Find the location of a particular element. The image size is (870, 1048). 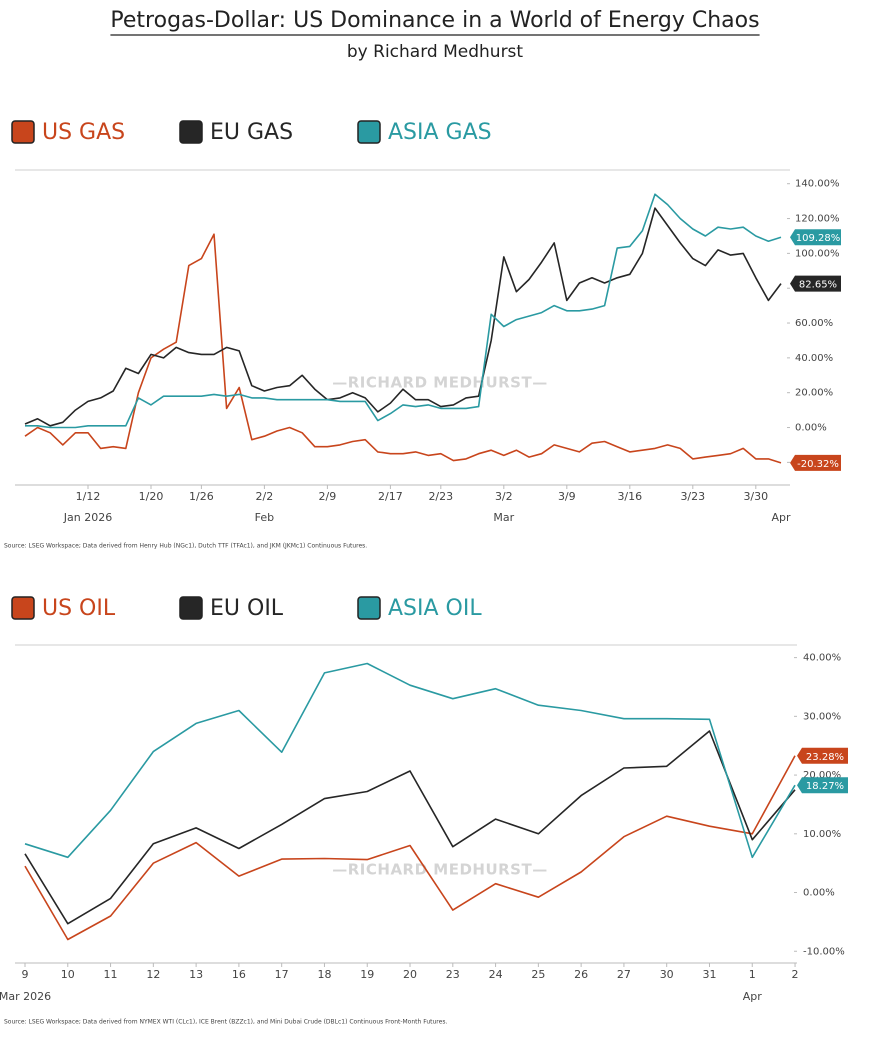

legend-label: EU OIL is located at coordinates (247, 608).